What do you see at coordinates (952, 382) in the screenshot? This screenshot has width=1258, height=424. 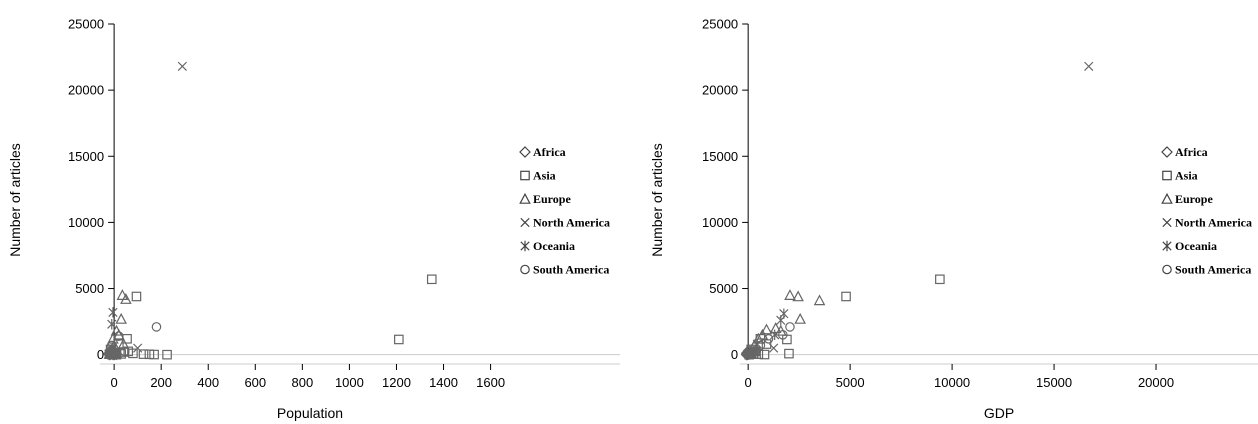 I see `x-tick-label: 10000` at bounding box center [952, 382].